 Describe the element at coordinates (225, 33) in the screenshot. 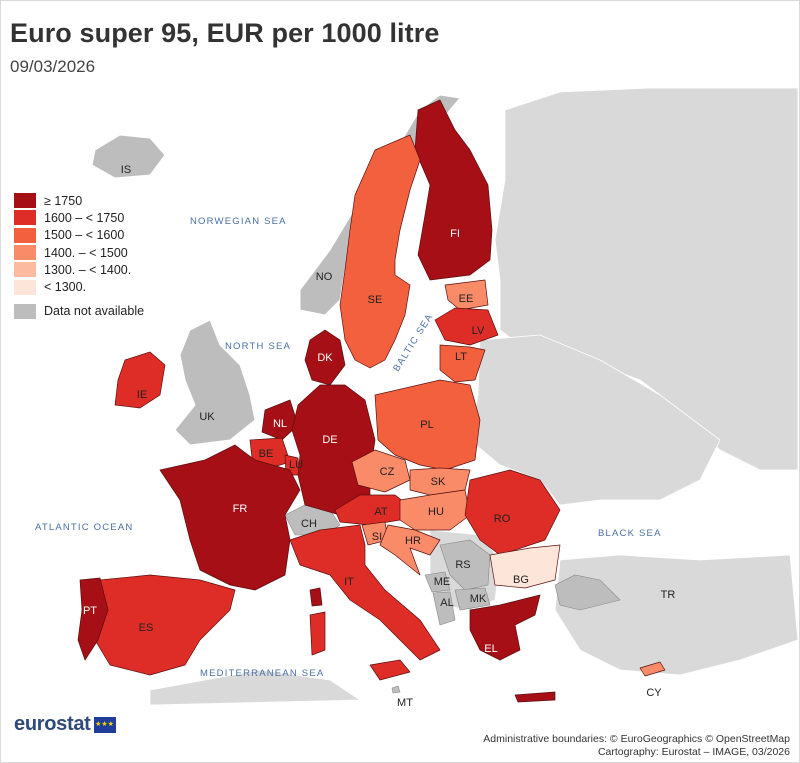

I see `map-title: Euro super 95, EUR per 1000 litre` at that location.